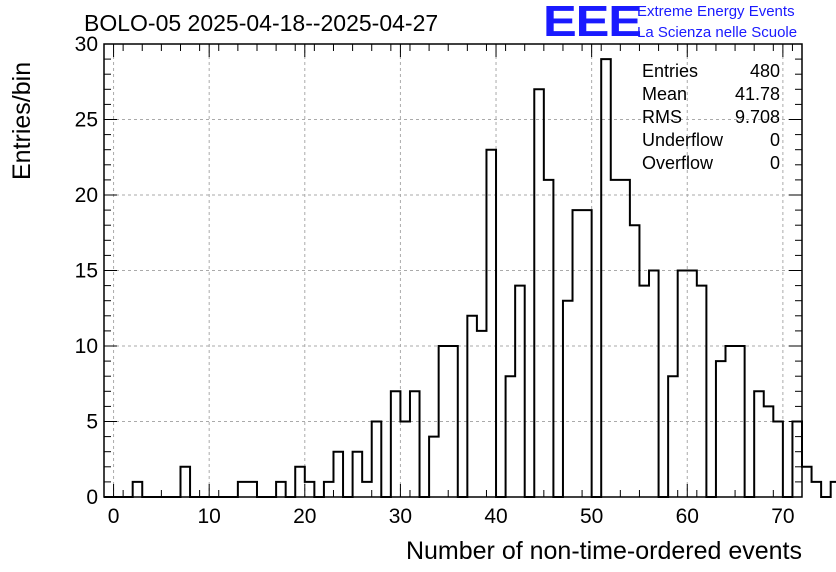 This screenshot has width=836, height=572. I want to click on x-tick-label: 50, so click(591, 516).